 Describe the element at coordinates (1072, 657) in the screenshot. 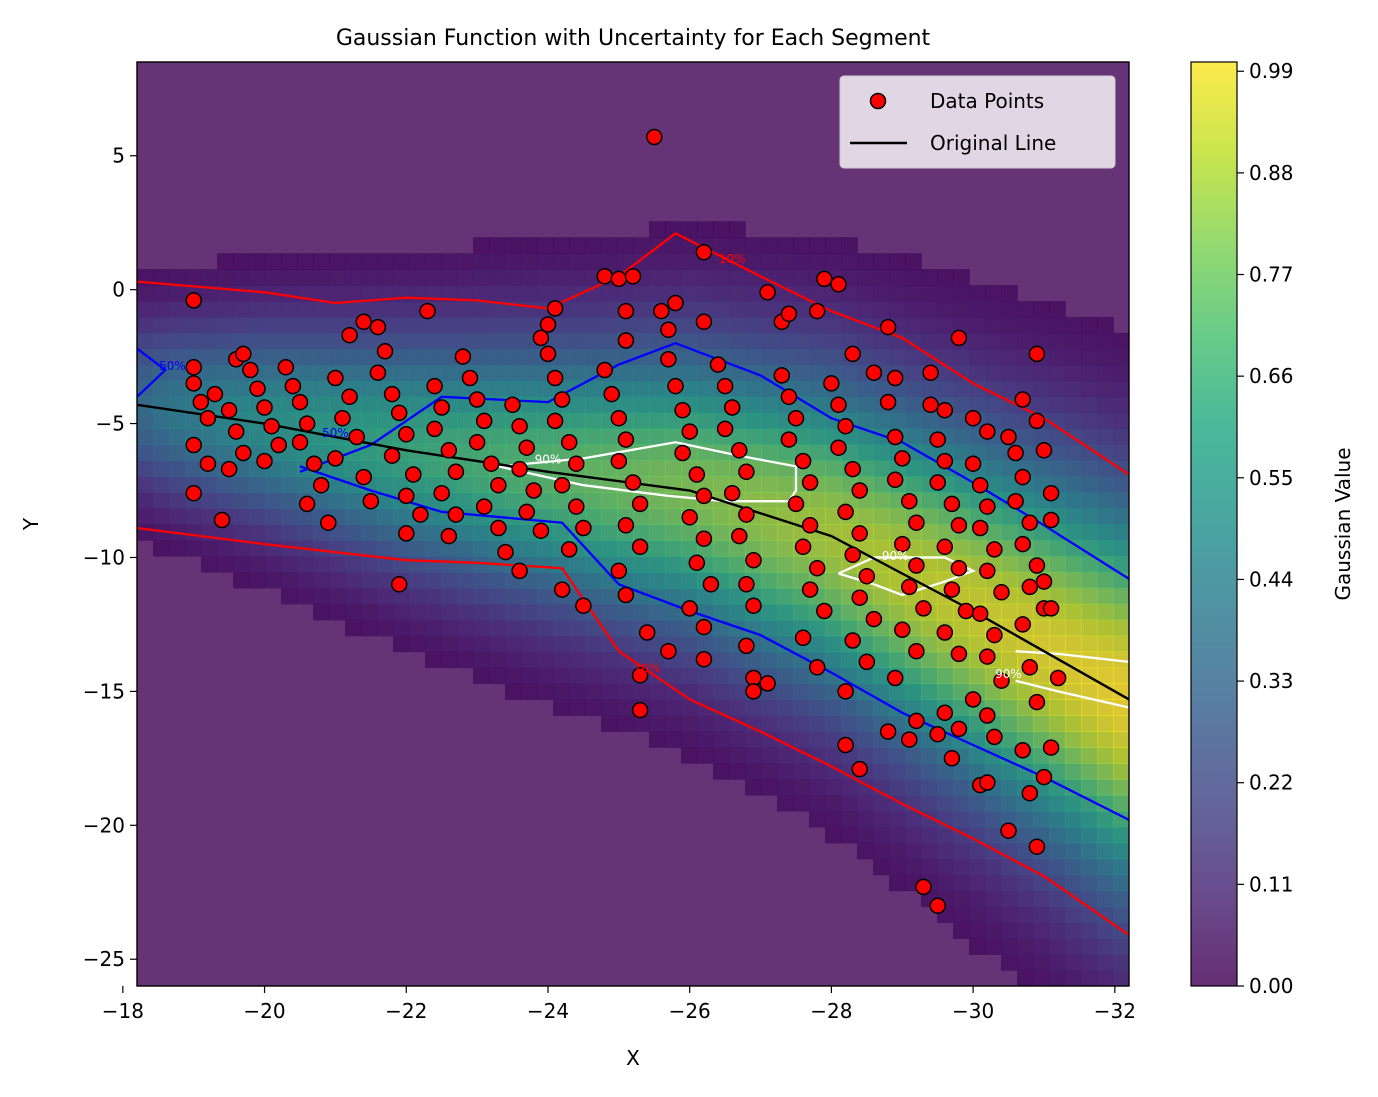

I see `contour-90pct-path` at that location.